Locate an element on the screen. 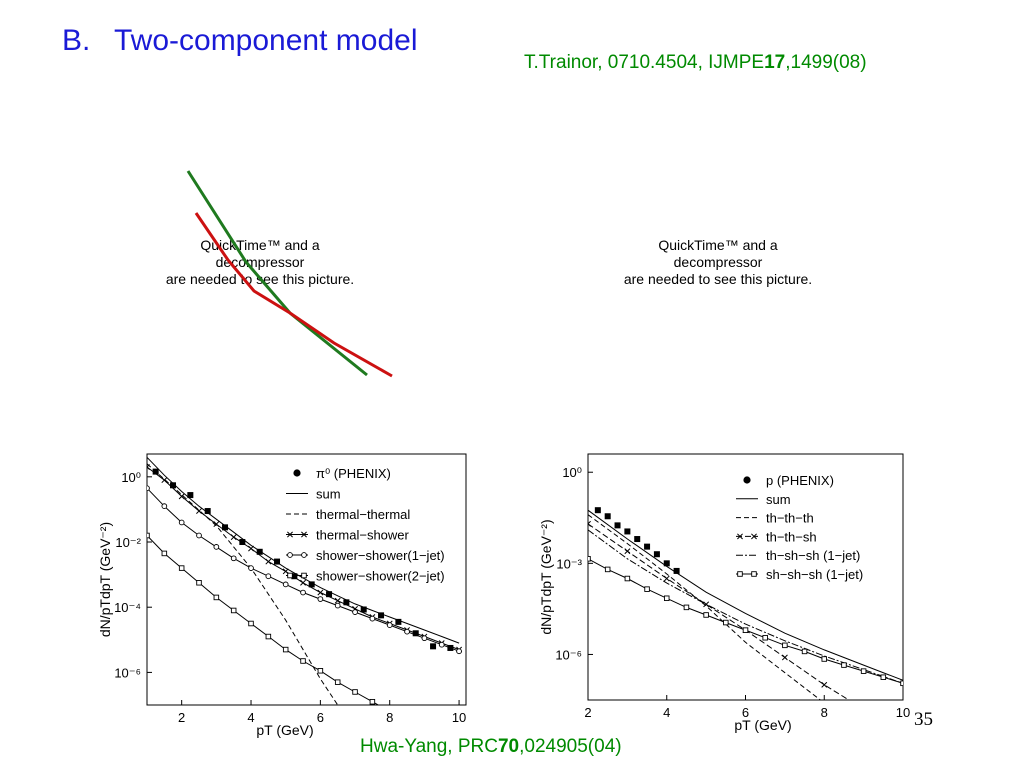 This screenshot has width=1024, height=768. legend-label-th-th-sh: th−th−sh is located at coordinates (791, 536).